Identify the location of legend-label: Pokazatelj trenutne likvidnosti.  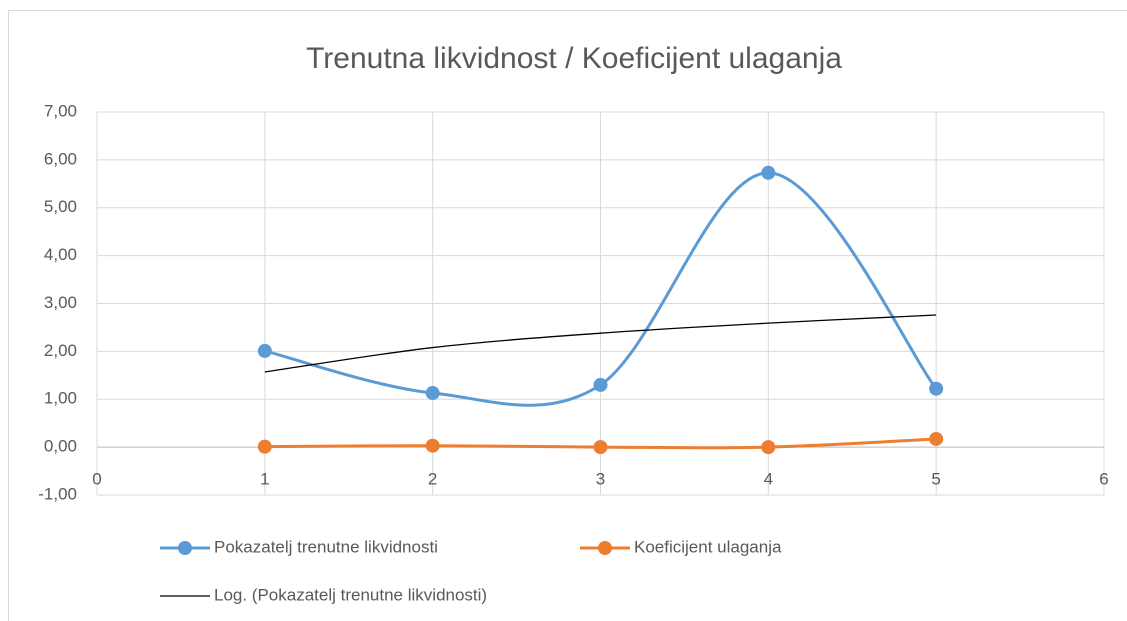
(326, 546).